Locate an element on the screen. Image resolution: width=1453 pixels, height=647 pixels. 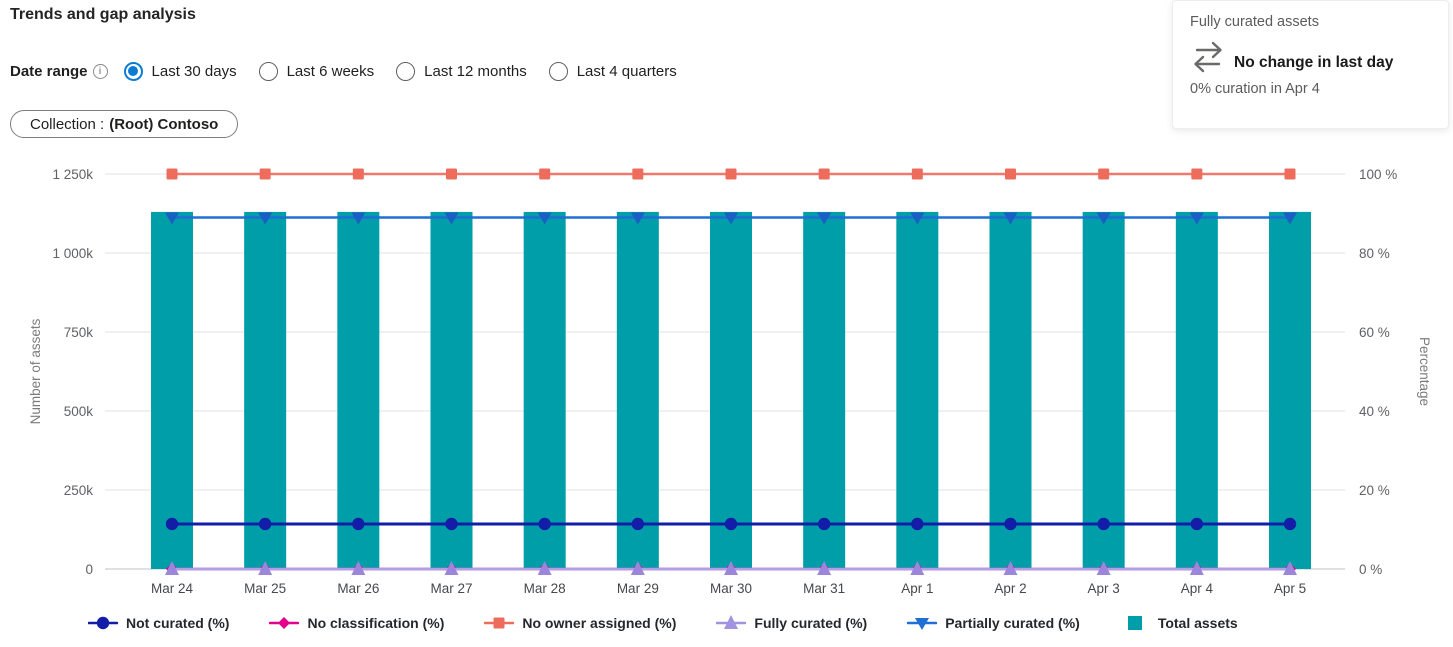
swap-arrows-icon is located at coordinates (1208, 57).